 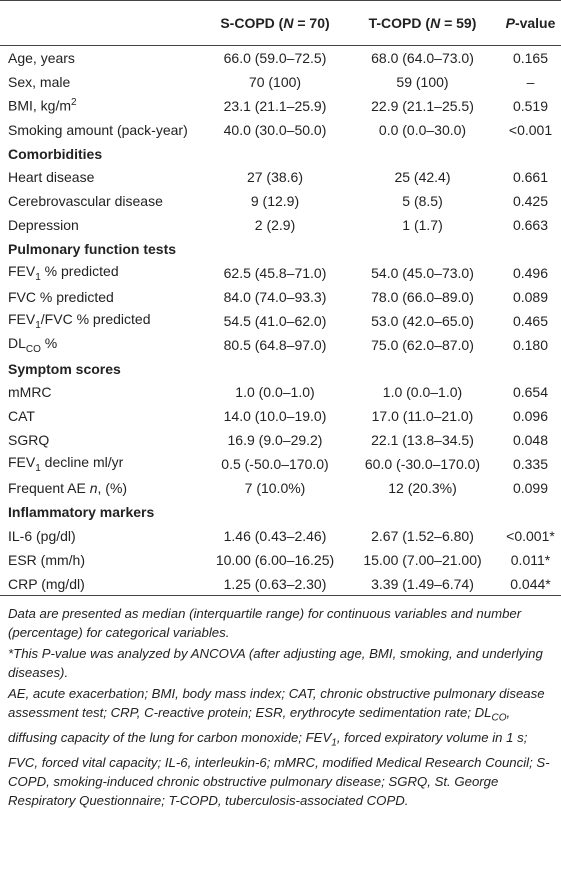 What do you see at coordinates (275, 177) in the screenshot?
I see `value-cell: 27 (38.6)` at bounding box center [275, 177].